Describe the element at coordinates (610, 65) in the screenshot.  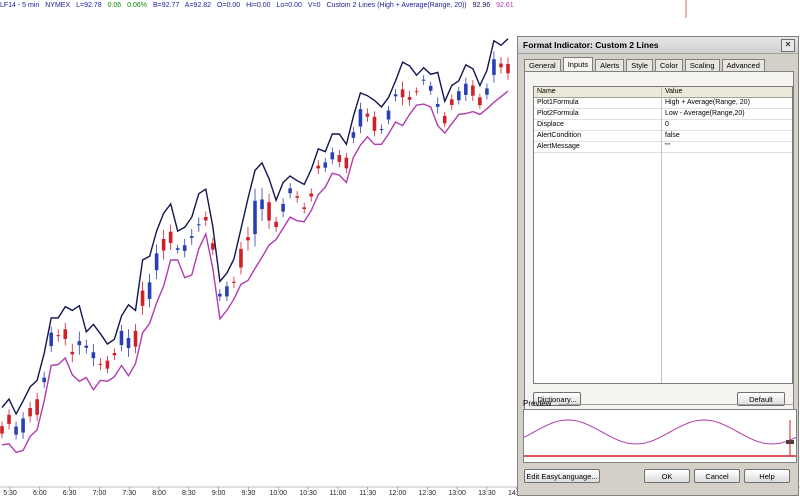
I see `tab-alerts: Alerts` at that location.